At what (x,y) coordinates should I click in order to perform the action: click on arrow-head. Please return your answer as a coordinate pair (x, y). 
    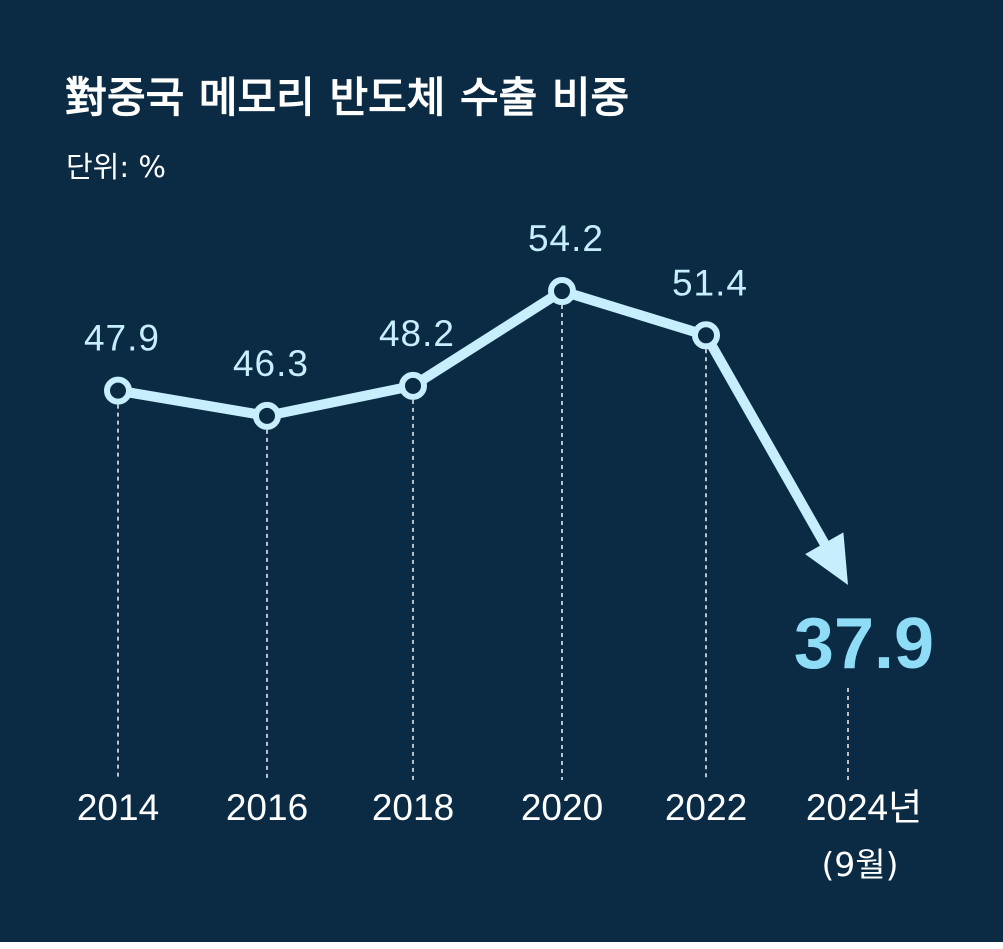
    Looking at the image, I should click on (826, 558).